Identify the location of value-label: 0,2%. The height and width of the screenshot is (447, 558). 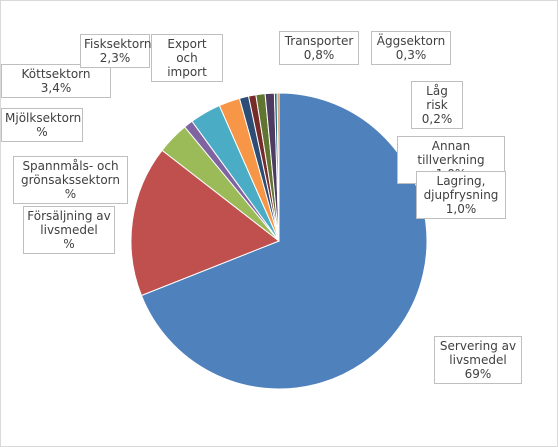
(437, 119).